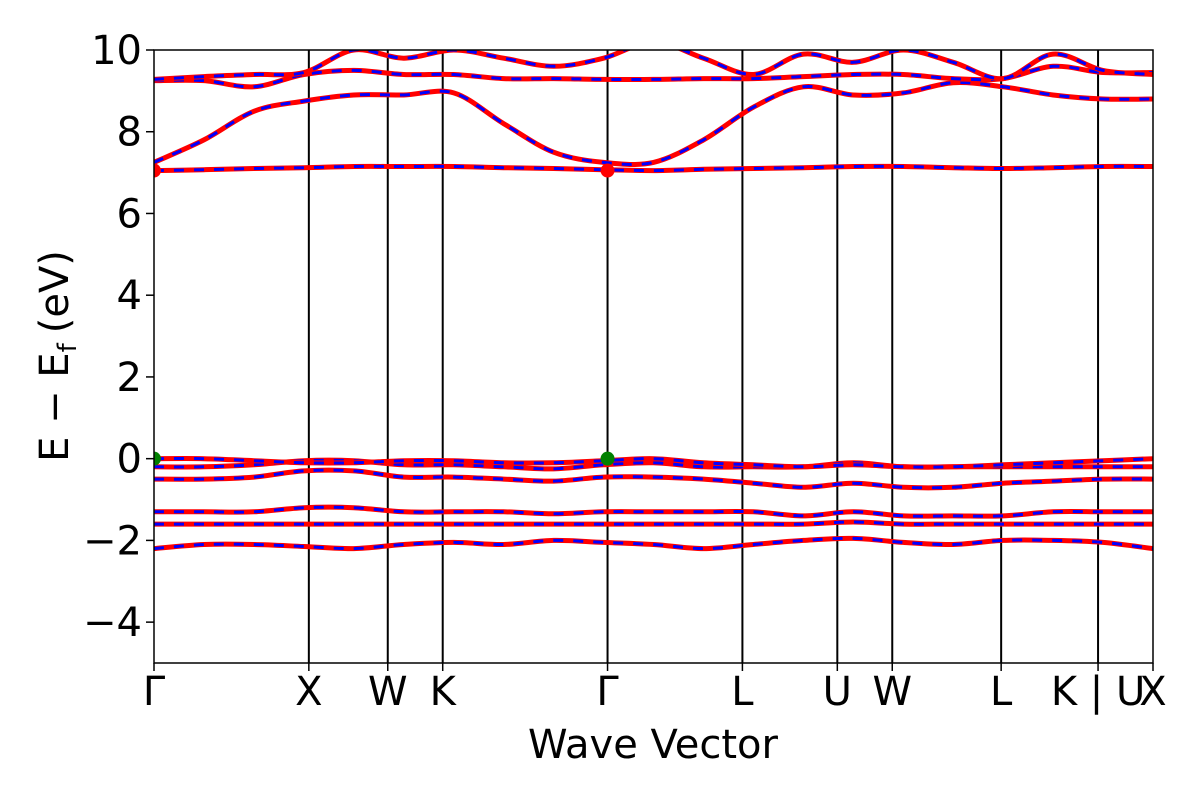 The height and width of the screenshot is (800, 1200). I want to click on y-axis-label-unit: (eV), so click(55, 291).